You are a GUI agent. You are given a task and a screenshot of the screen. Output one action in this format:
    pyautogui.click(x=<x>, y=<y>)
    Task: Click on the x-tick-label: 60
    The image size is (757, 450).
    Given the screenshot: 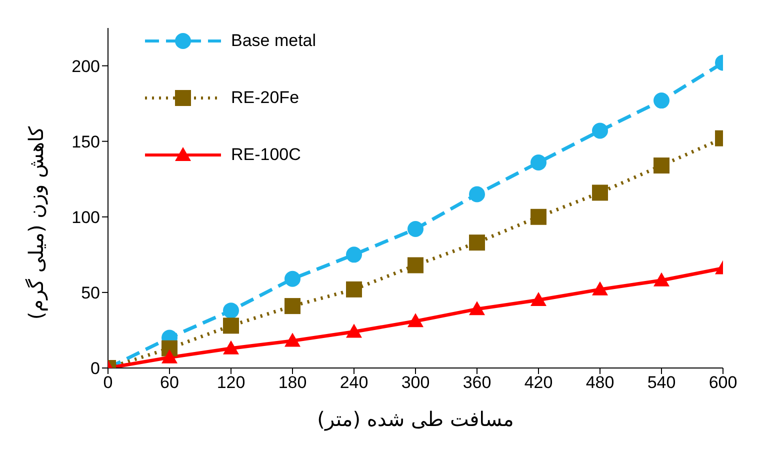 What is the action you would take?
    pyautogui.click(x=169, y=382)
    